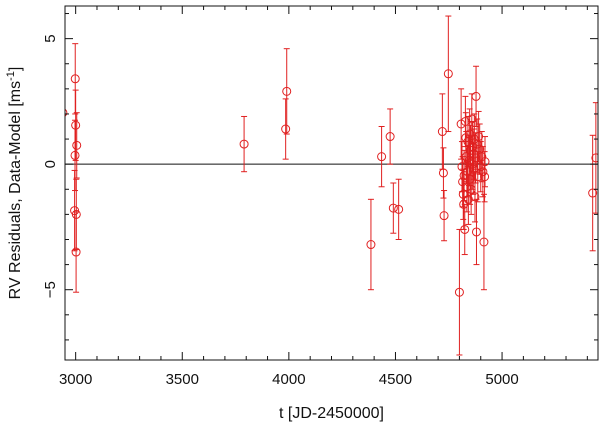 The image size is (600, 429). What do you see at coordinates (331, 413) in the screenshot?
I see `x-axis-title: t [JD-2450000]` at bounding box center [331, 413].